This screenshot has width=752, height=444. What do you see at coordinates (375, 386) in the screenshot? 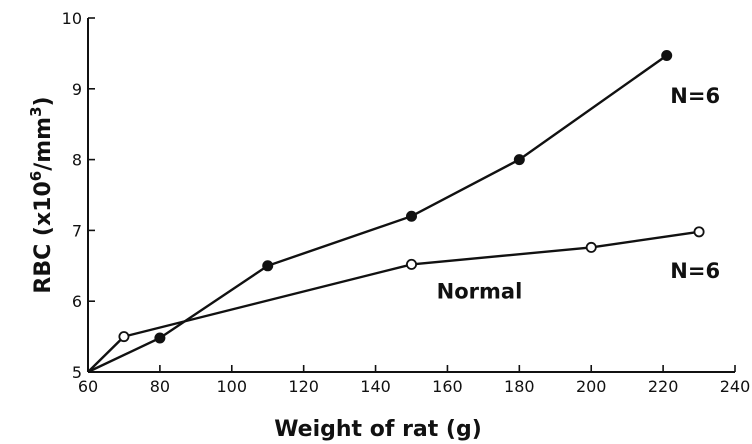
I see `x-tick-label: 140` at bounding box center [375, 386].